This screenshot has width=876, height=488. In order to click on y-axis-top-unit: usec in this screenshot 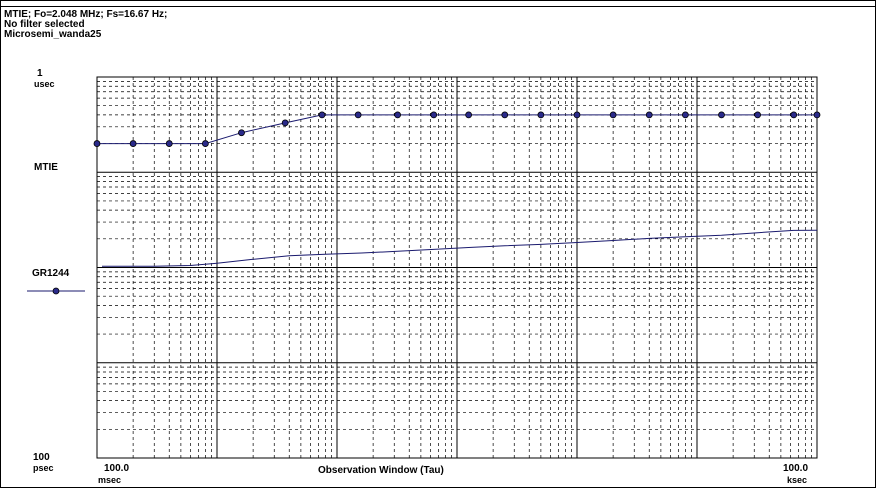, I will do `click(44, 84)`.